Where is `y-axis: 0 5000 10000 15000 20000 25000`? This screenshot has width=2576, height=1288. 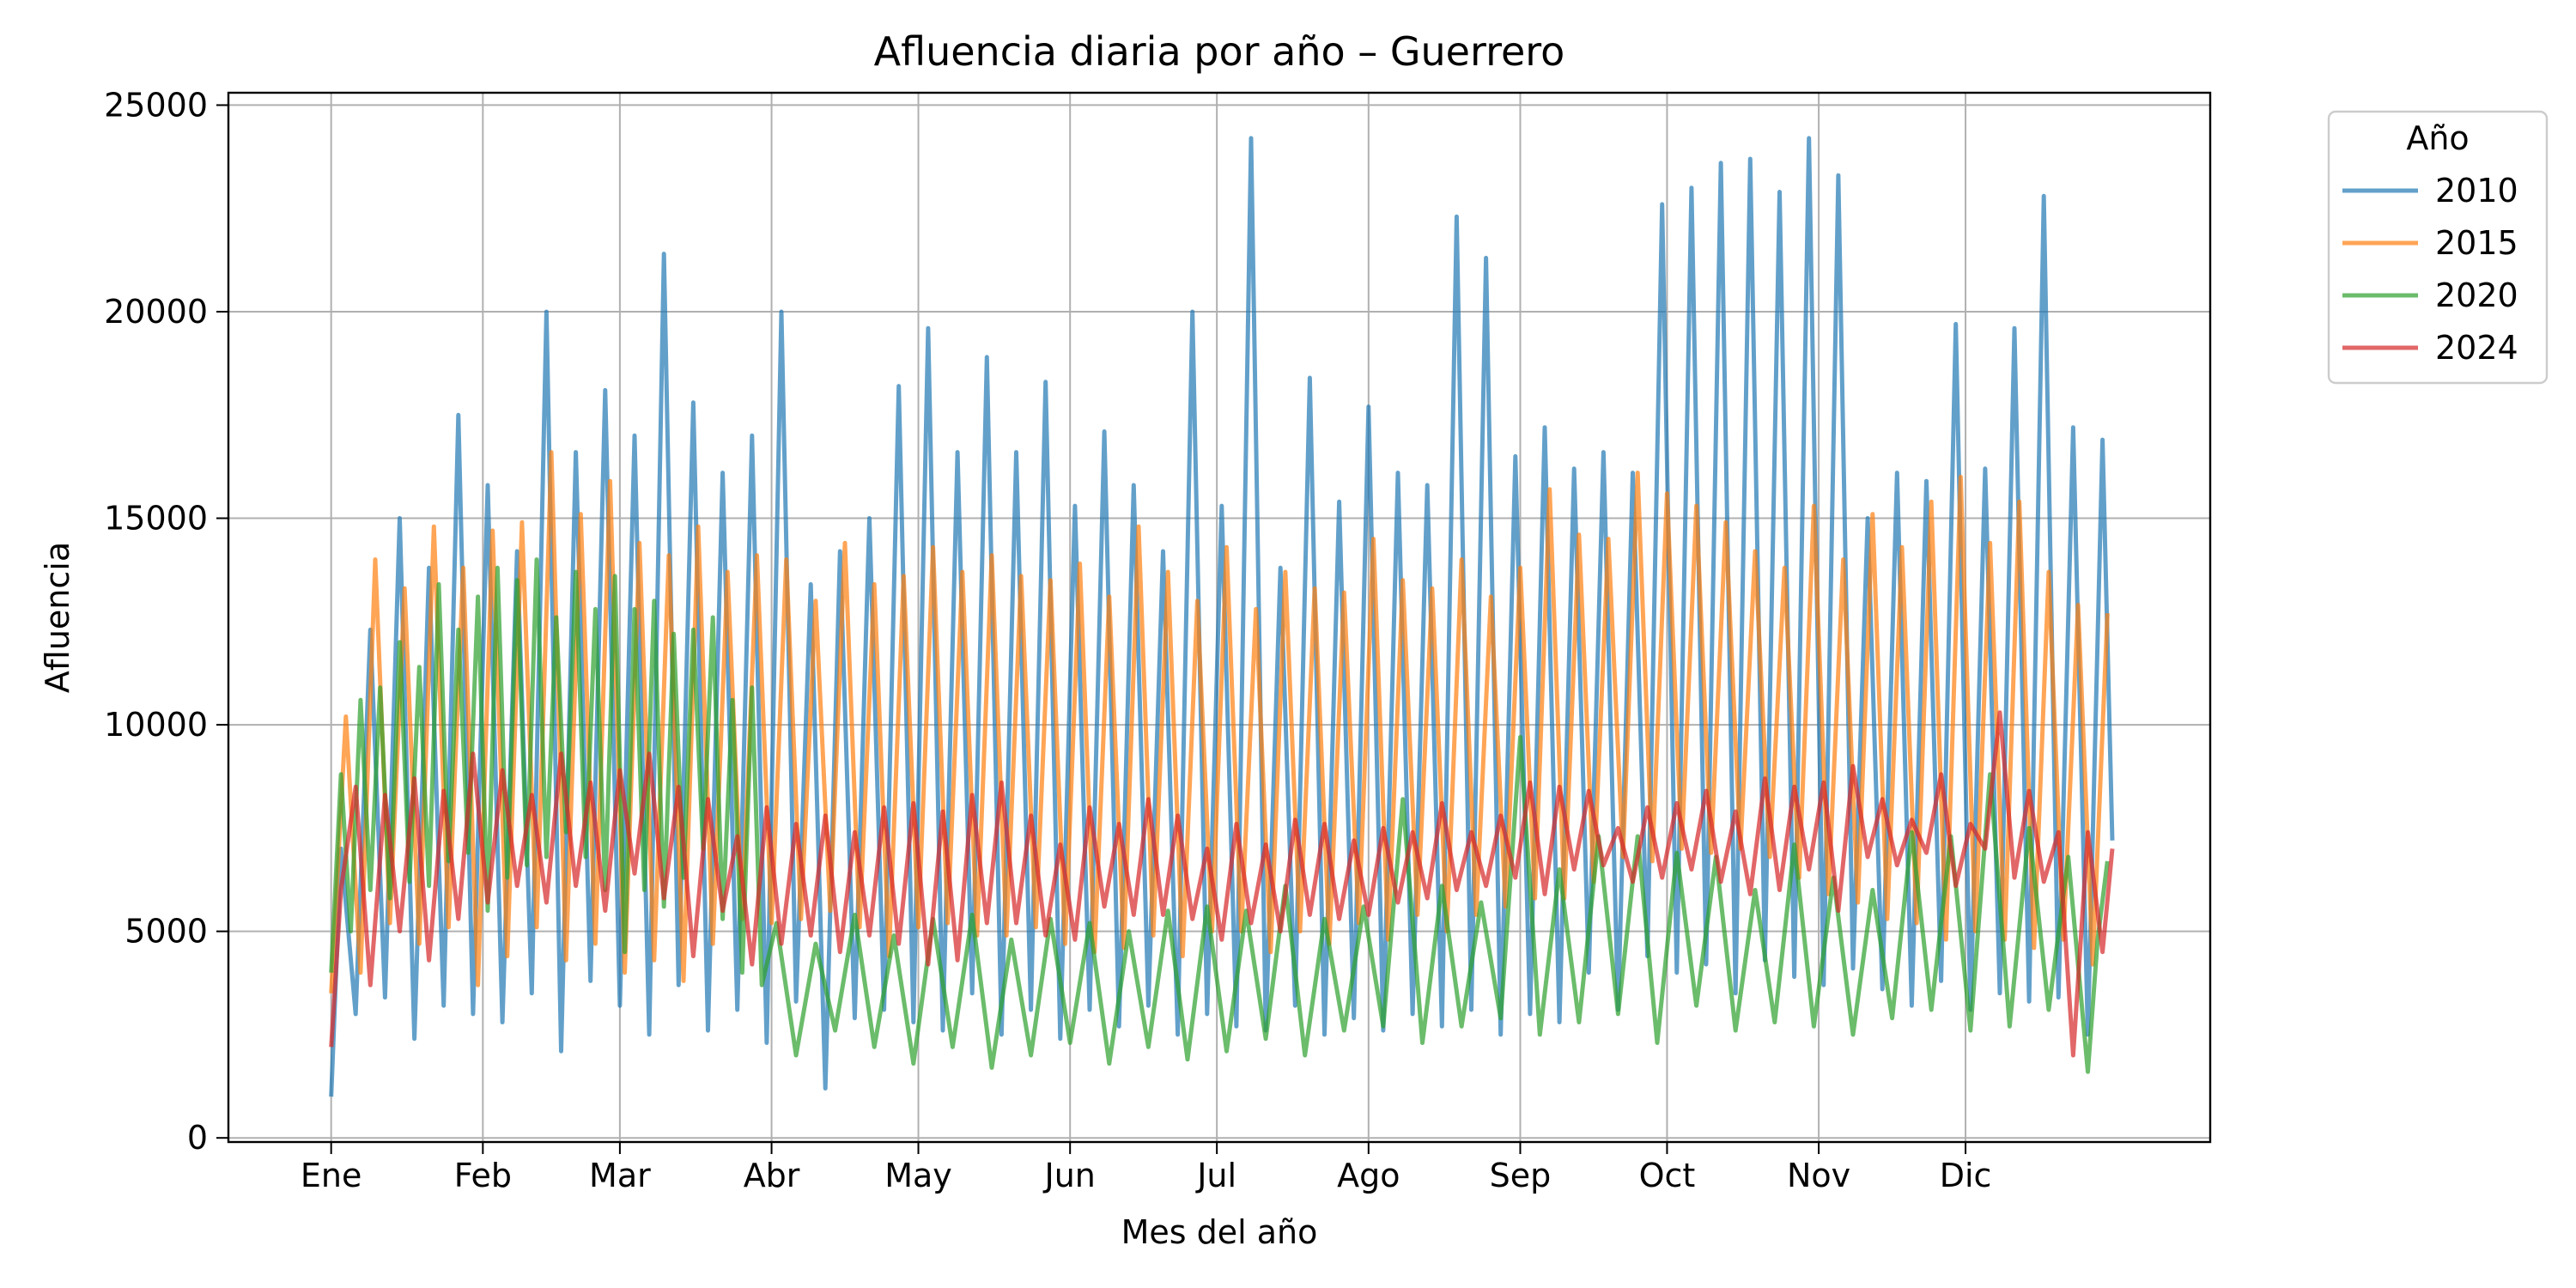 y-axis: 0 5000 10000 15000 20000 25000 is located at coordinates (166, 621).